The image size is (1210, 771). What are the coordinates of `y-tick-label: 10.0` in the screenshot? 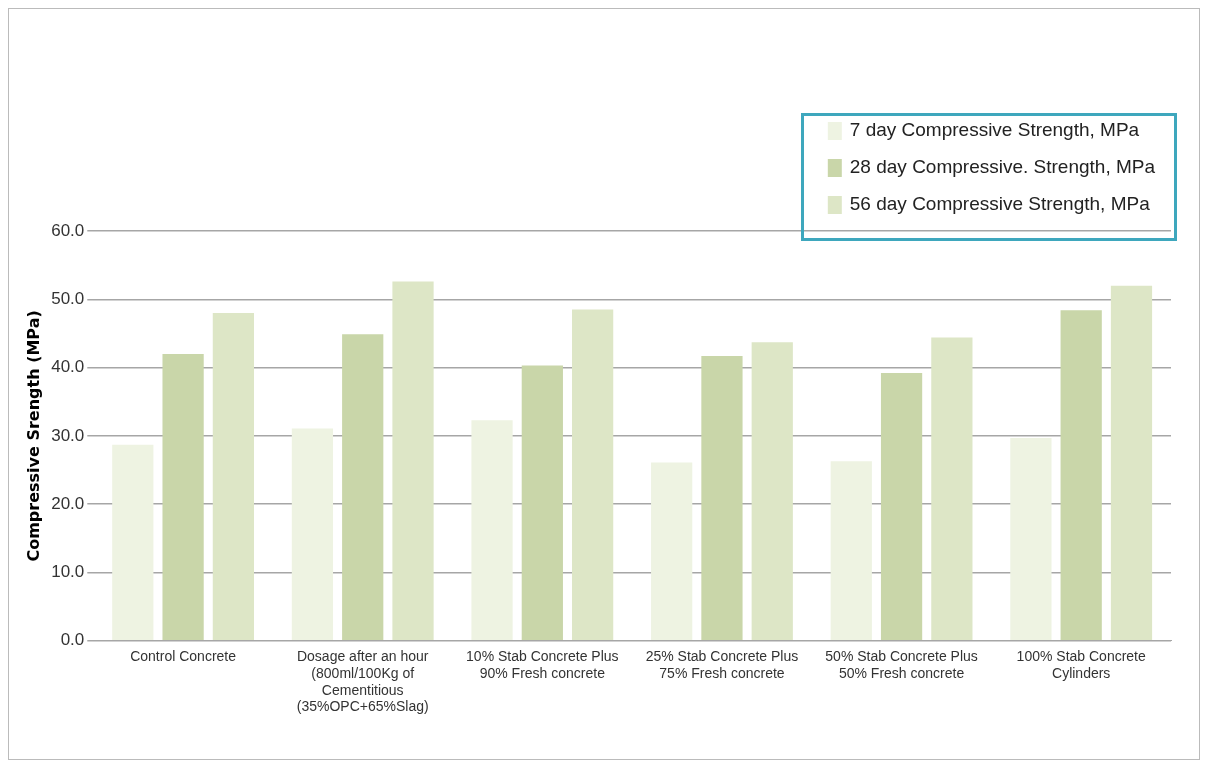 It's located at (68, 572).